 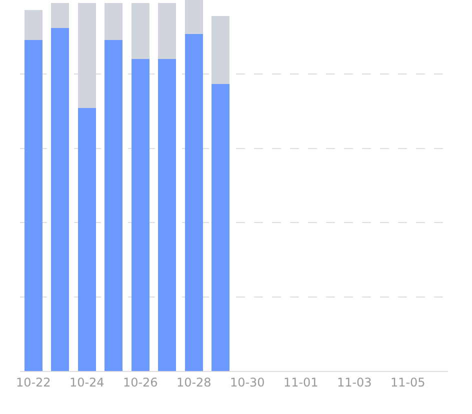 I want to click on x-tick-label: 10-24, so click(x=86, y=382).